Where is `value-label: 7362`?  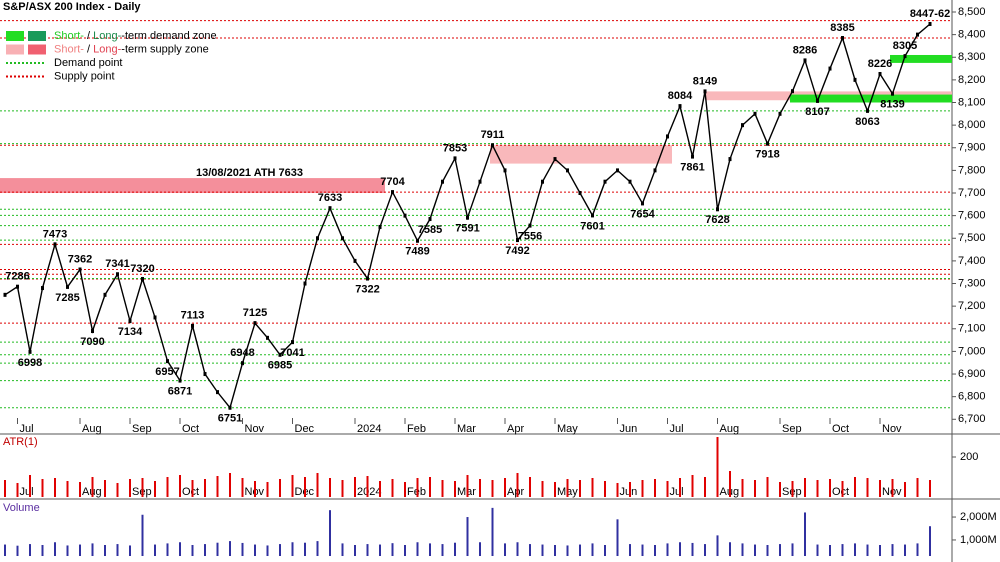
value-label: 7362 is located at coordinates (80, 259).